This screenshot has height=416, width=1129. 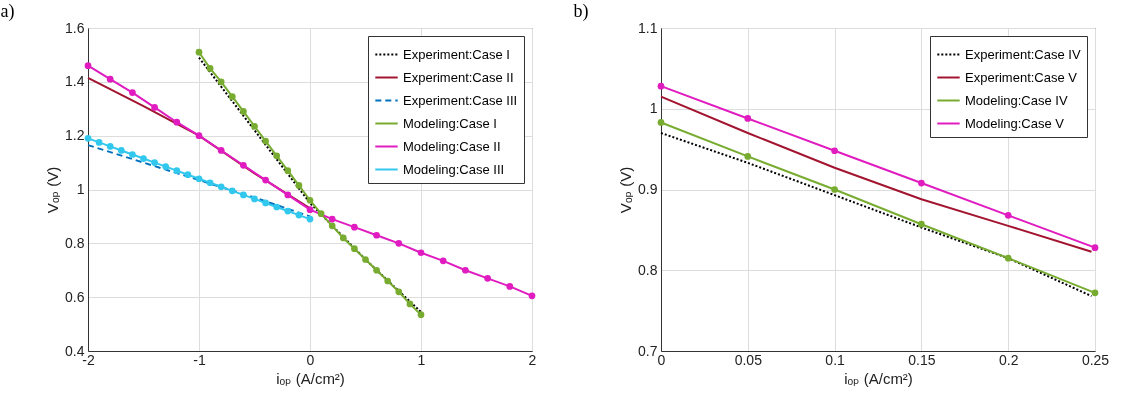 I want to click on legend-label: Experiment:Case I, so click(x=456, y=54).